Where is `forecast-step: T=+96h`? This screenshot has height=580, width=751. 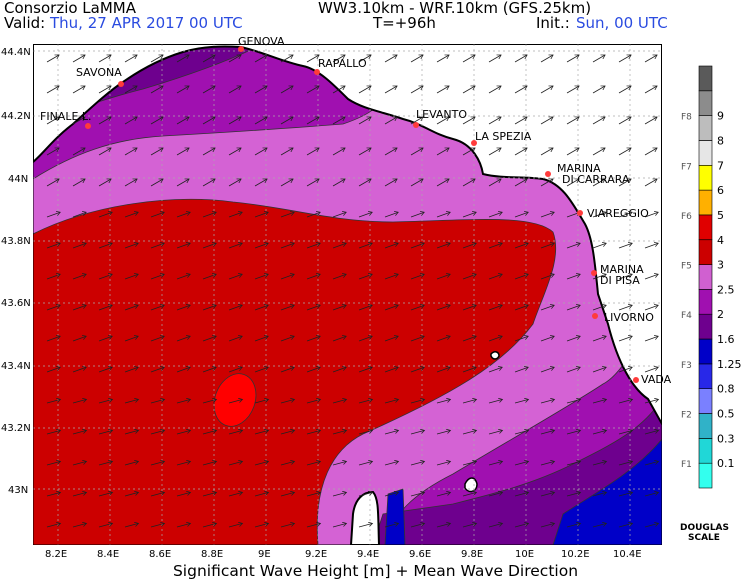 forecast-step: T=+96h is located at coordinates (404, 23).